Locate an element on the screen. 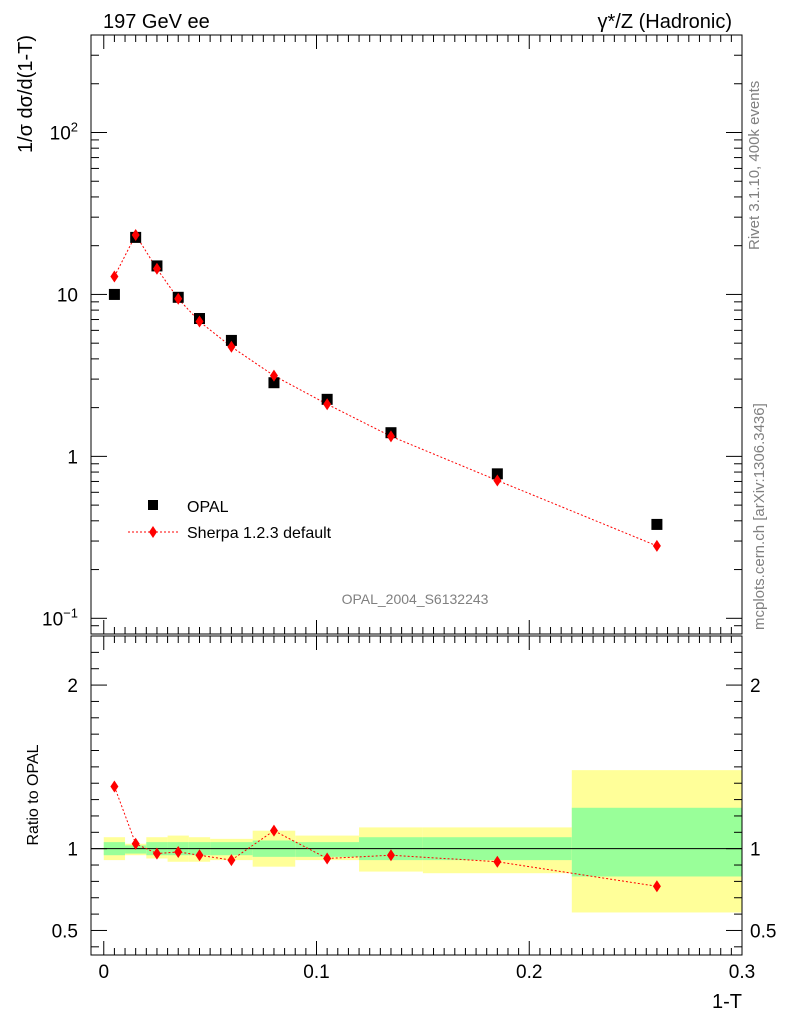  mcplots-label: mcplots.cern.ch [arXiv:1306.3436] is located at coordinates (759, 516).